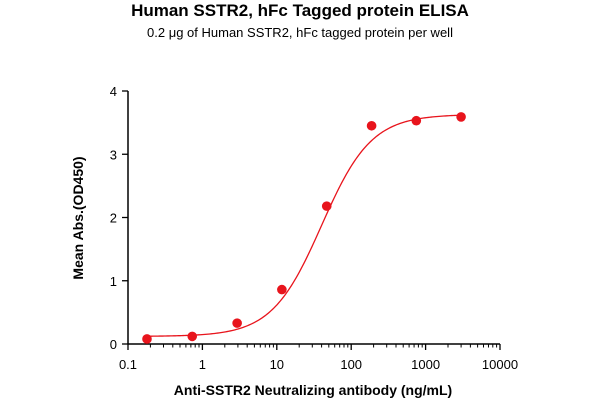  Describe the element at coordinates (202, 364) in the screenshot. I see `x-tick-label: 1` at that location.